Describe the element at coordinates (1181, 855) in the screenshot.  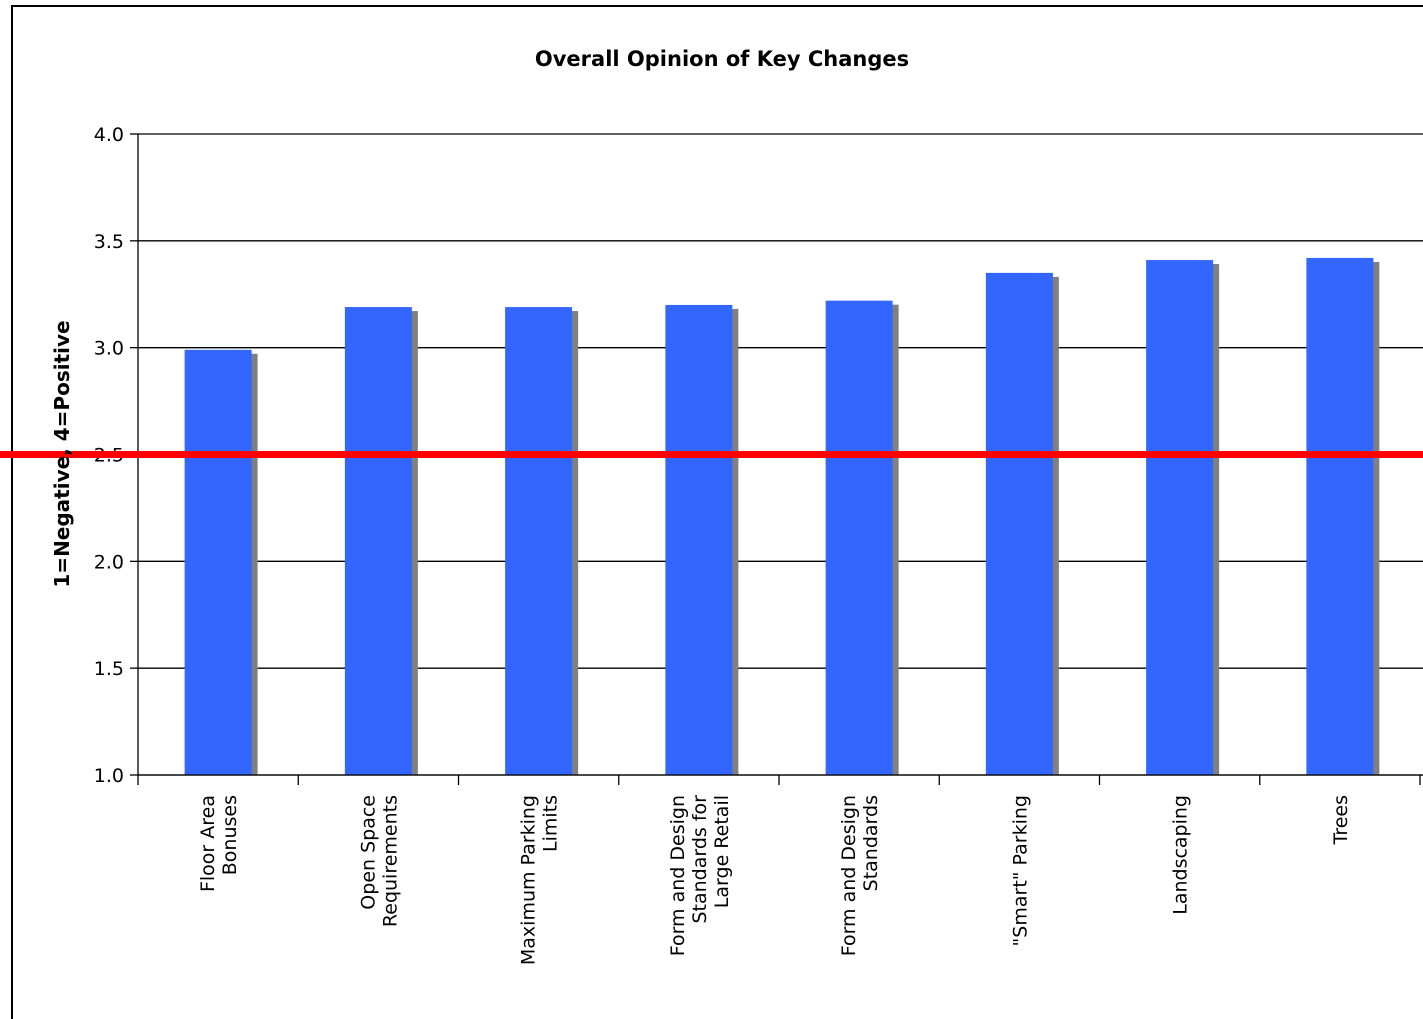
I see `x-category-label: Landscaping` at that location.